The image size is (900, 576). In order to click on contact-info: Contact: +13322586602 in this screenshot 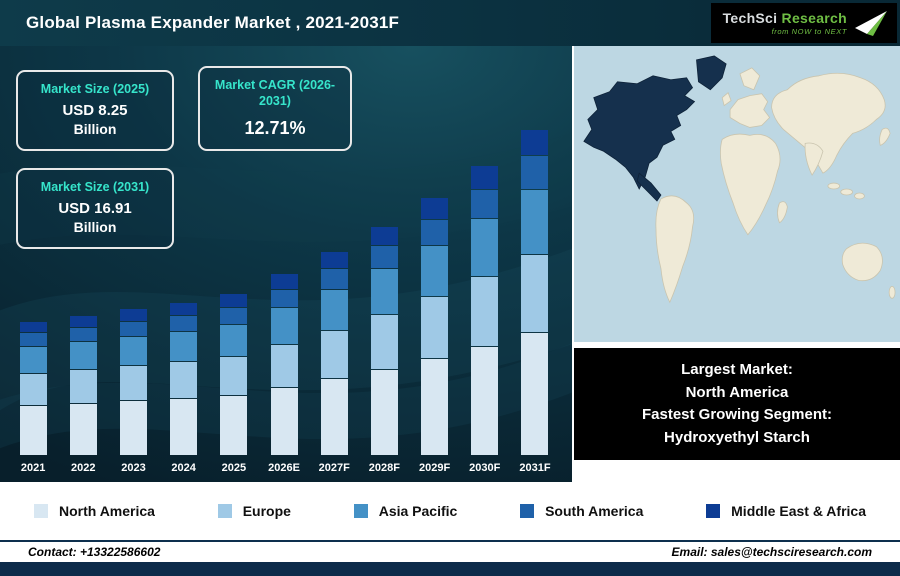, I will do `click(94, 552)`.